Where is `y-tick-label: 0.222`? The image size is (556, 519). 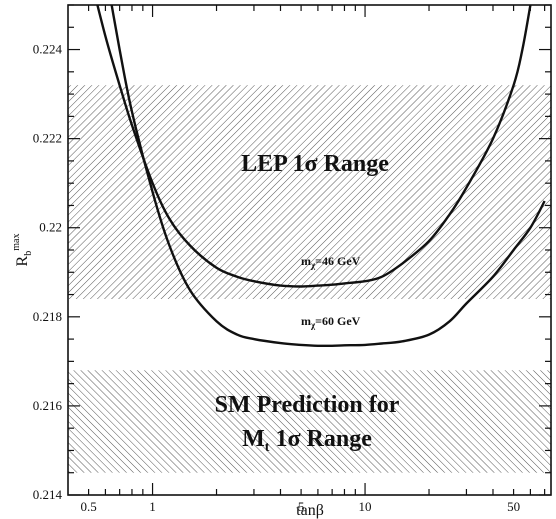 y-tick-label: 0.222 is located at coordinates (47, 138).